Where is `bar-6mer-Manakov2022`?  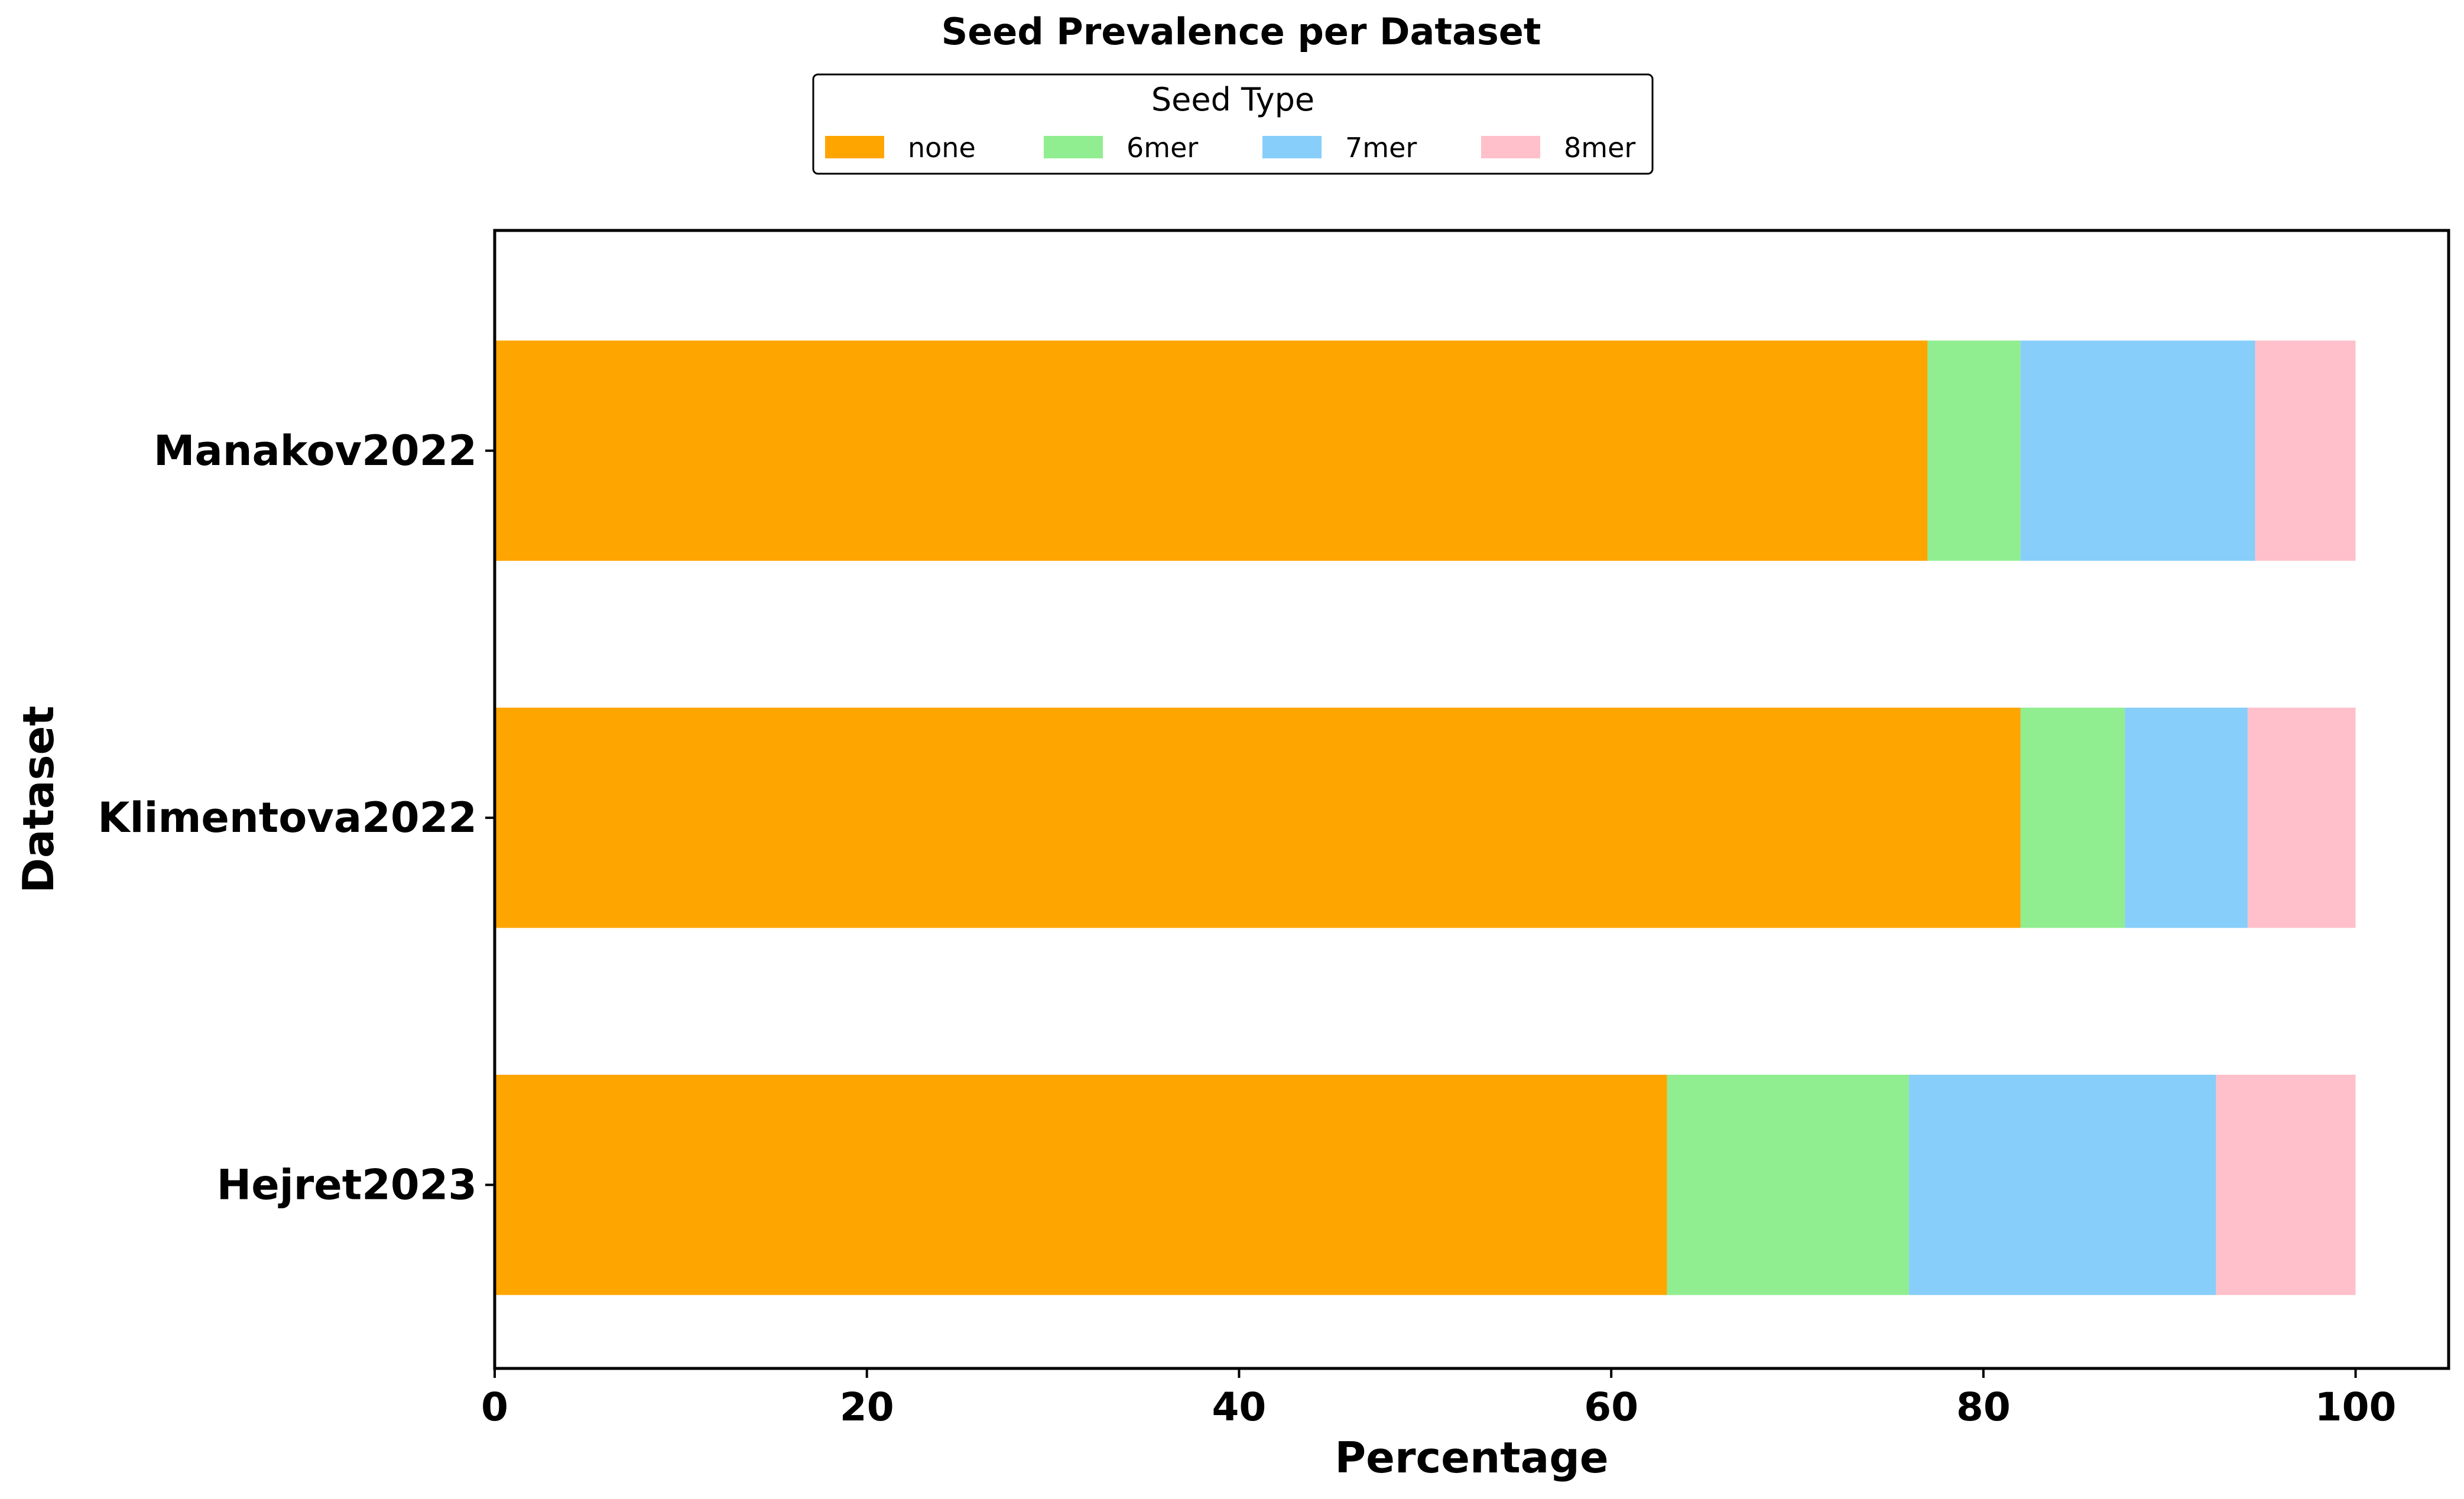
bar-6mer-Manakov2022 is located at coordinates (1974, 451).